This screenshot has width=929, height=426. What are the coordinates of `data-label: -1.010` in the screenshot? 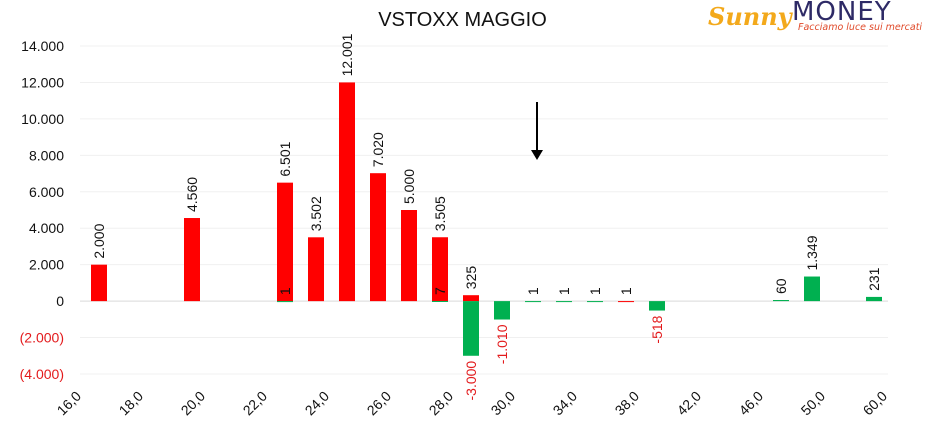 It's located at (502, 344).